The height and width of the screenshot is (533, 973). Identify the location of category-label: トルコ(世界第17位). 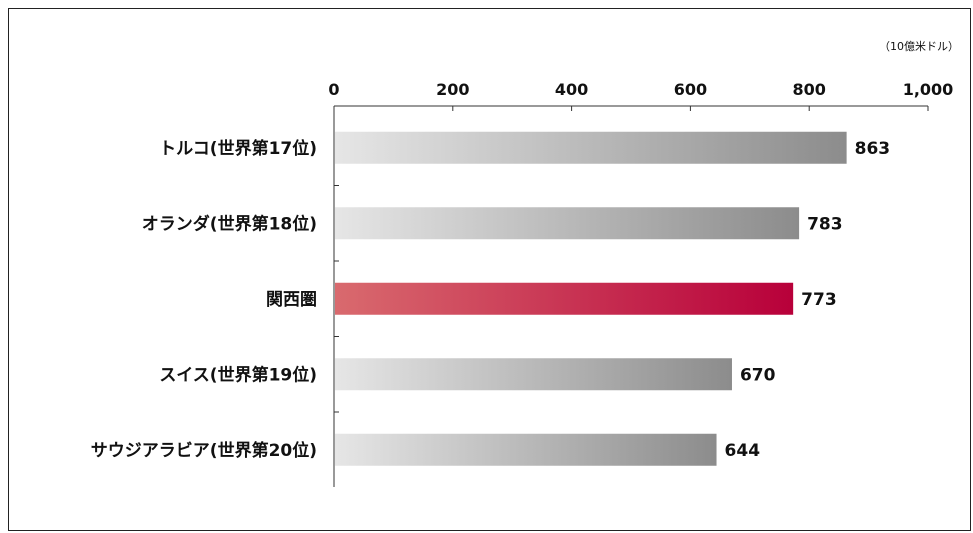
(238, 148).